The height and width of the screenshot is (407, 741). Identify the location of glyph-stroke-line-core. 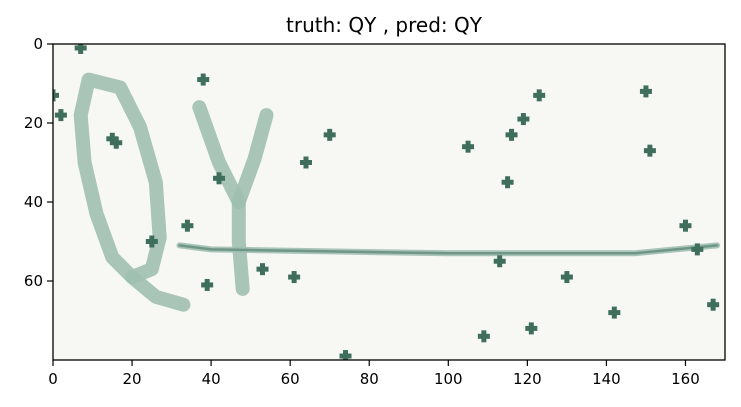
(448, 249).